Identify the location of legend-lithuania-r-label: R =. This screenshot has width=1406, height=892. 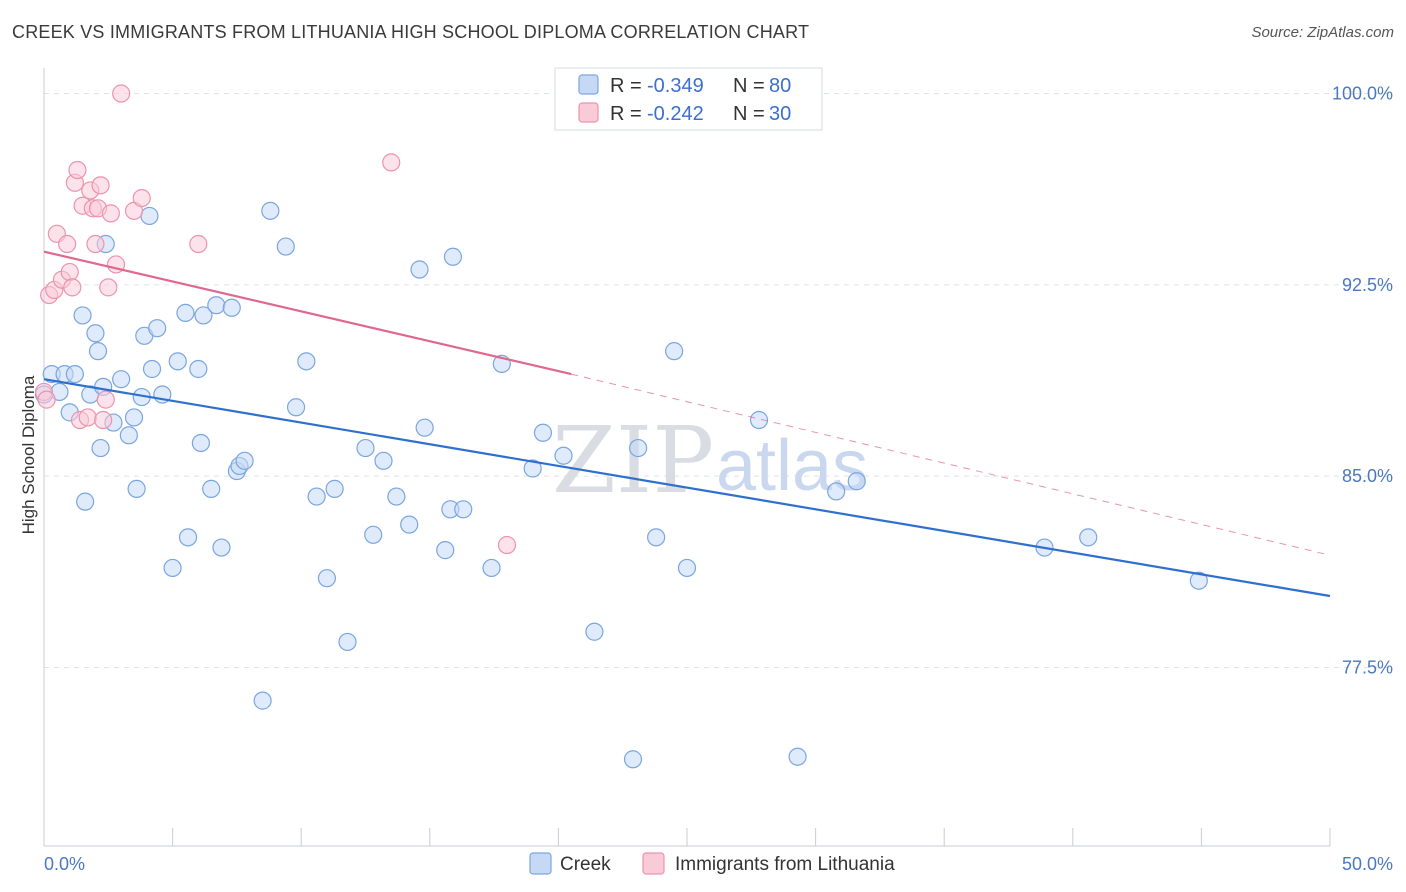
(626, 114).